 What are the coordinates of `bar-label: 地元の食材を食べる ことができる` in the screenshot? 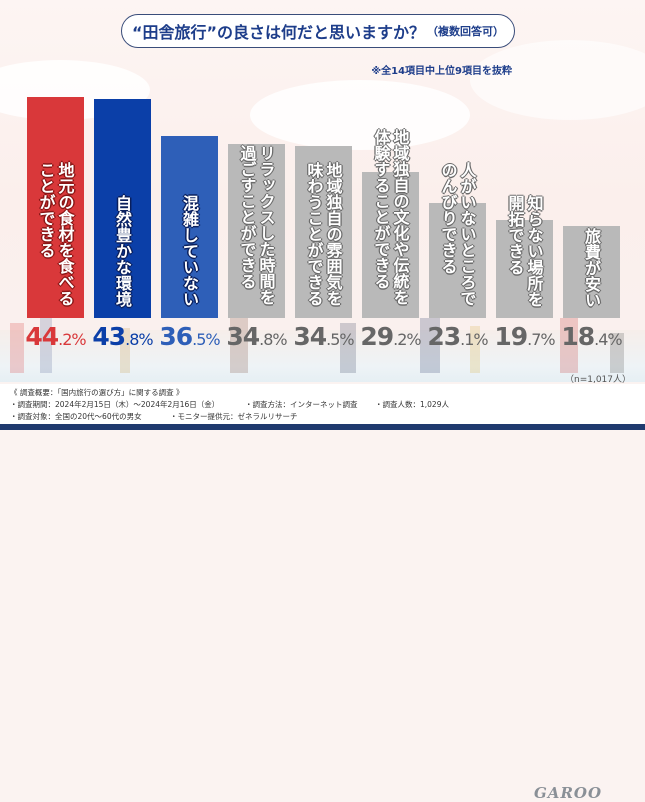 It's located at (55, 233).